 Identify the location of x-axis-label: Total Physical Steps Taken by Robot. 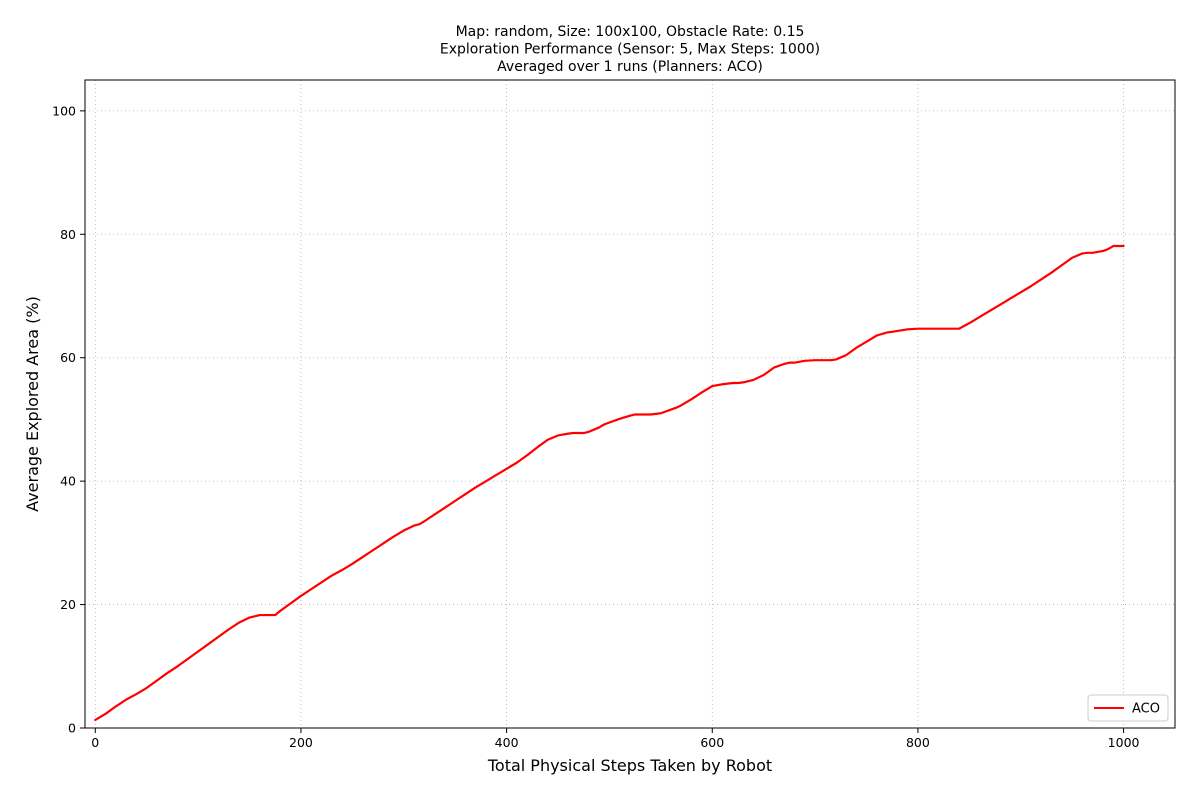
(629, 765).